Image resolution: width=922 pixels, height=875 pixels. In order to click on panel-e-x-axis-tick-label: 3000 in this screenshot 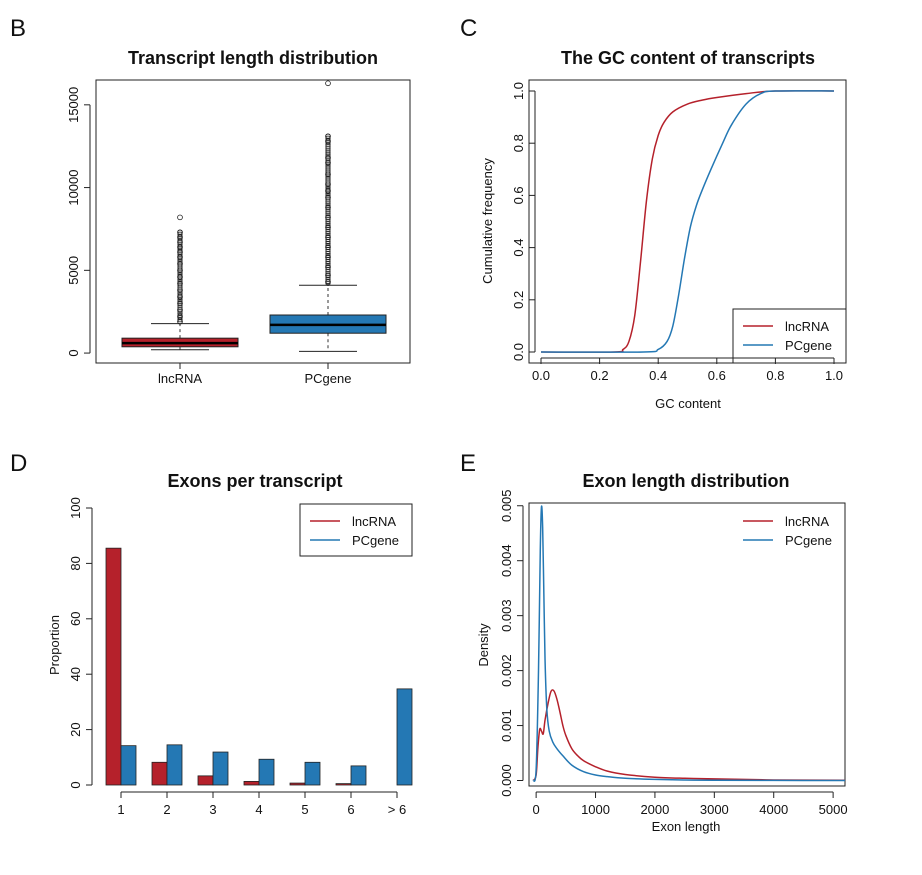, I will do `click(714, 809)`.